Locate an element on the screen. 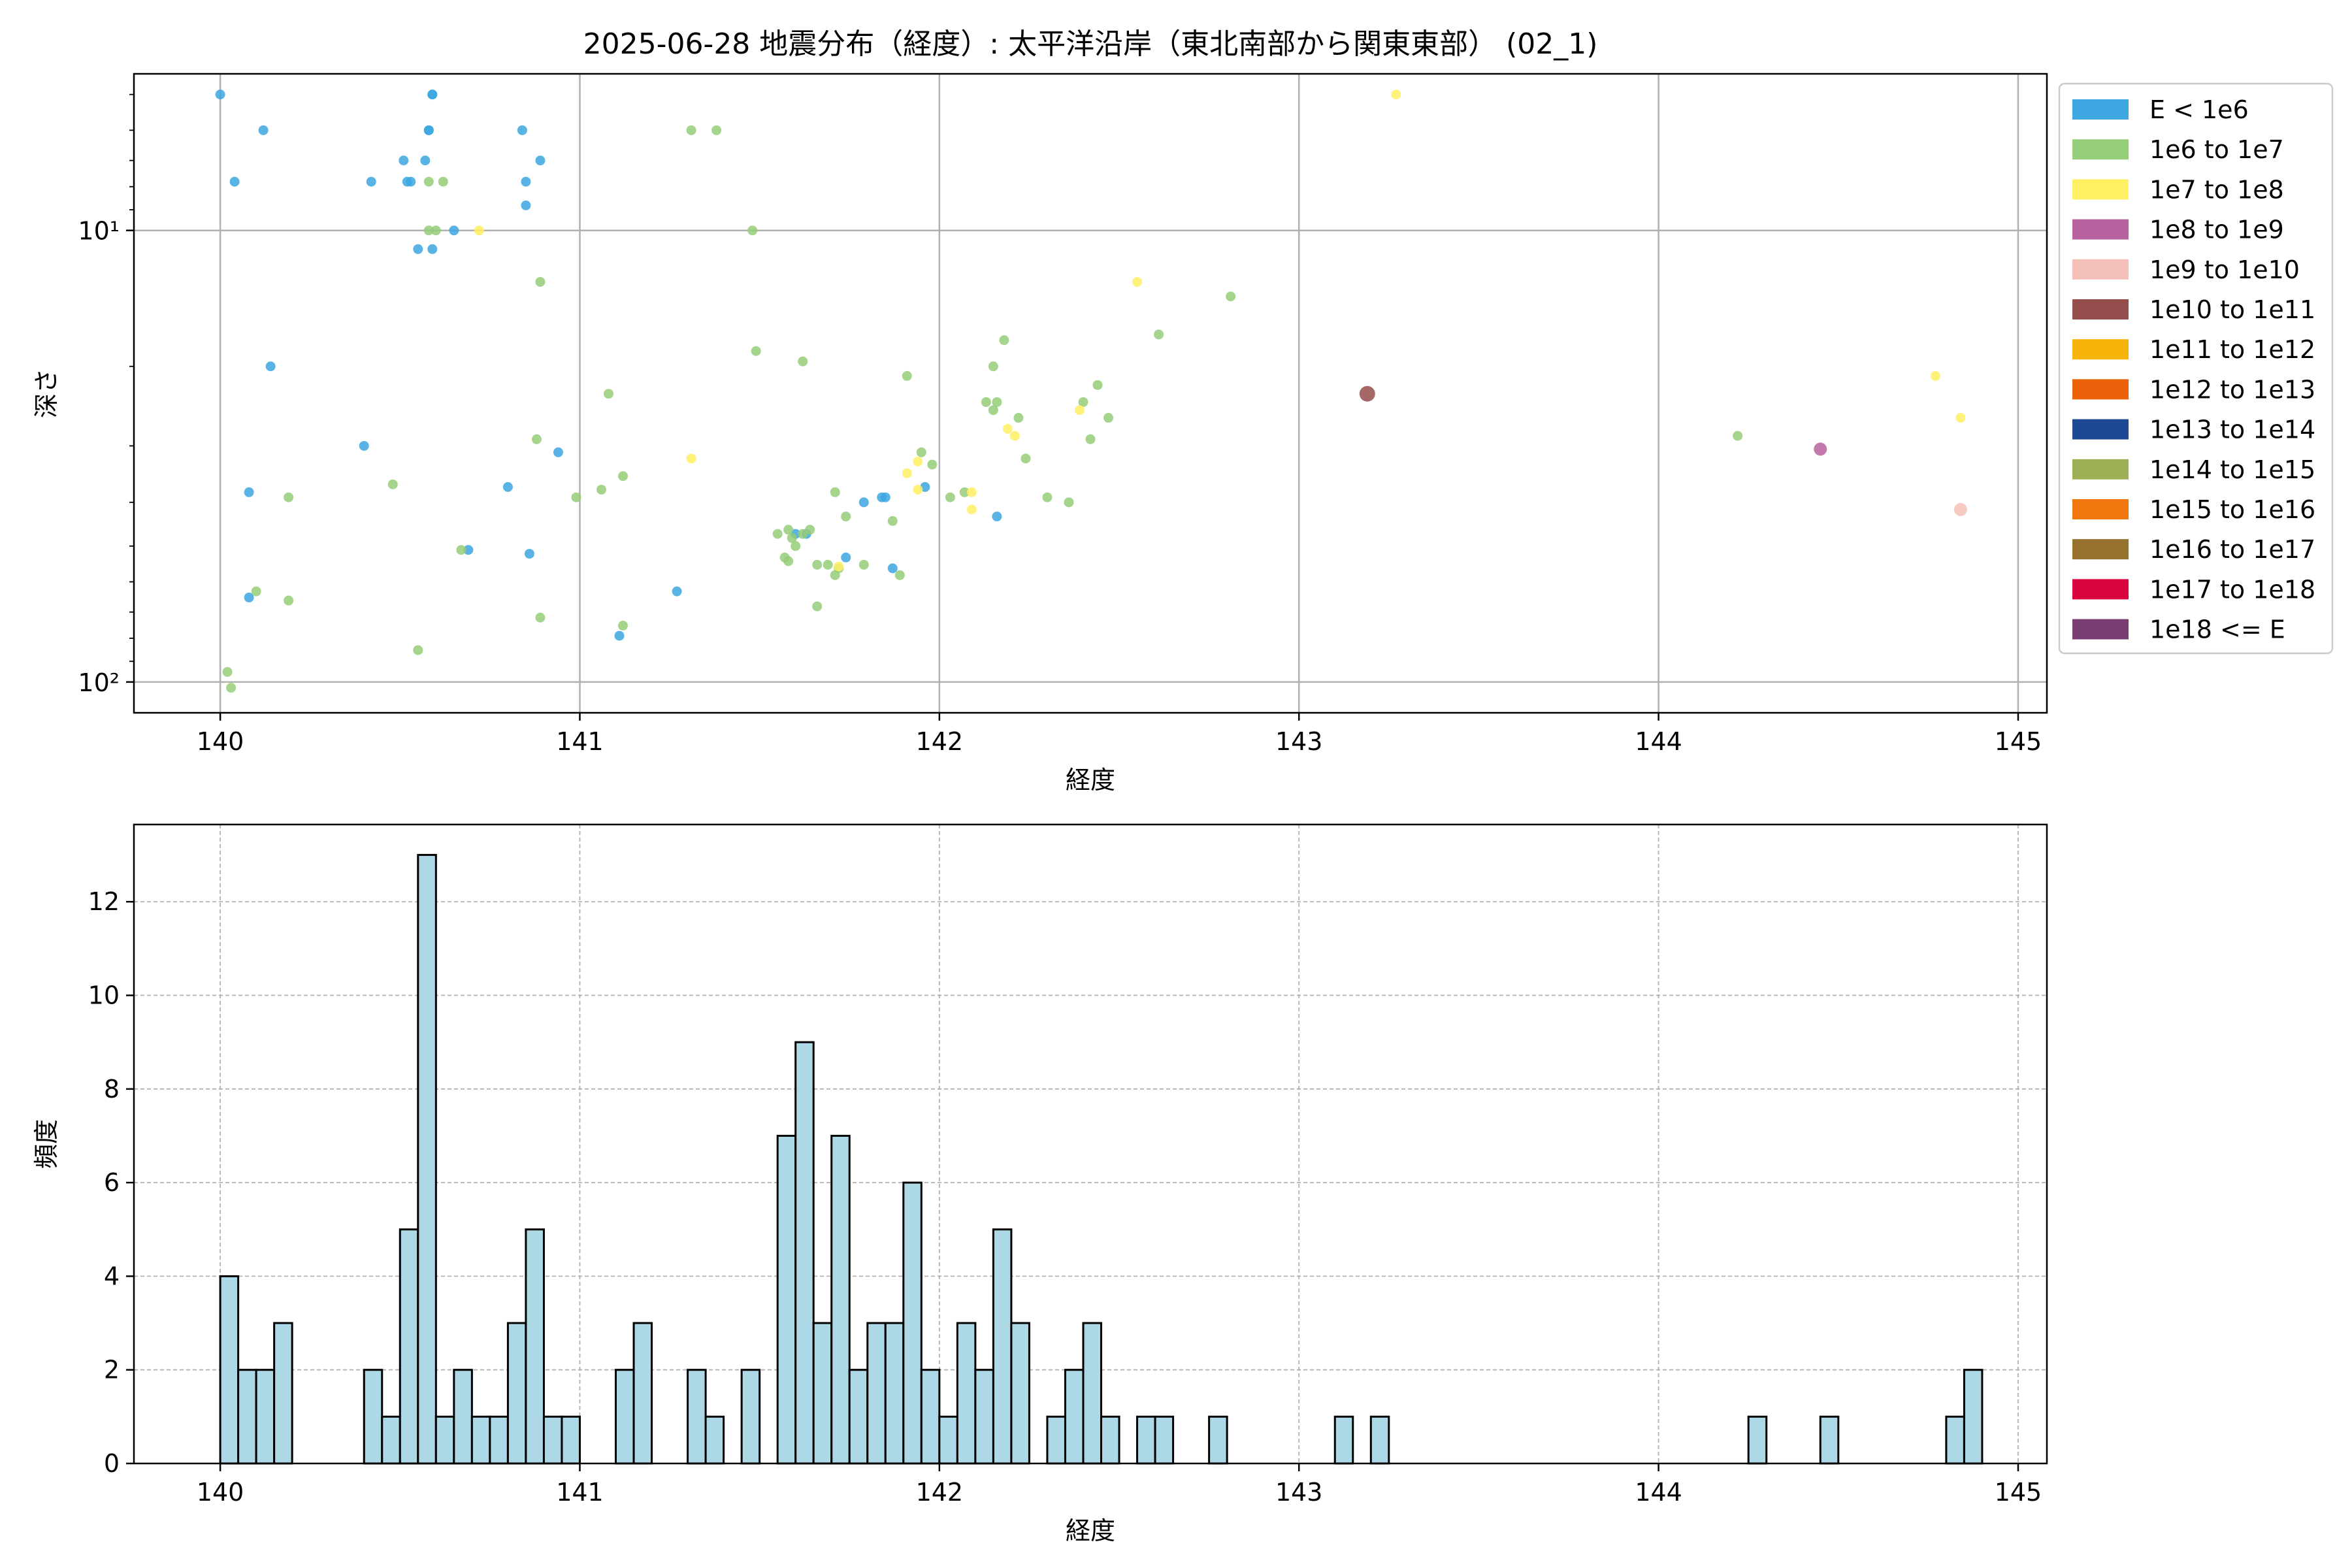  scatter-x-tick-label: 142 is located at coordinates (940, 741).